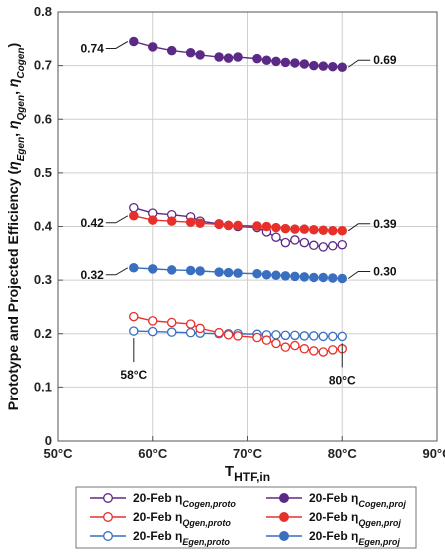  Describe the element at coordinates (379, 523) in the screenshot. I see `legend-label-sub: Qgen,proj` at that location.